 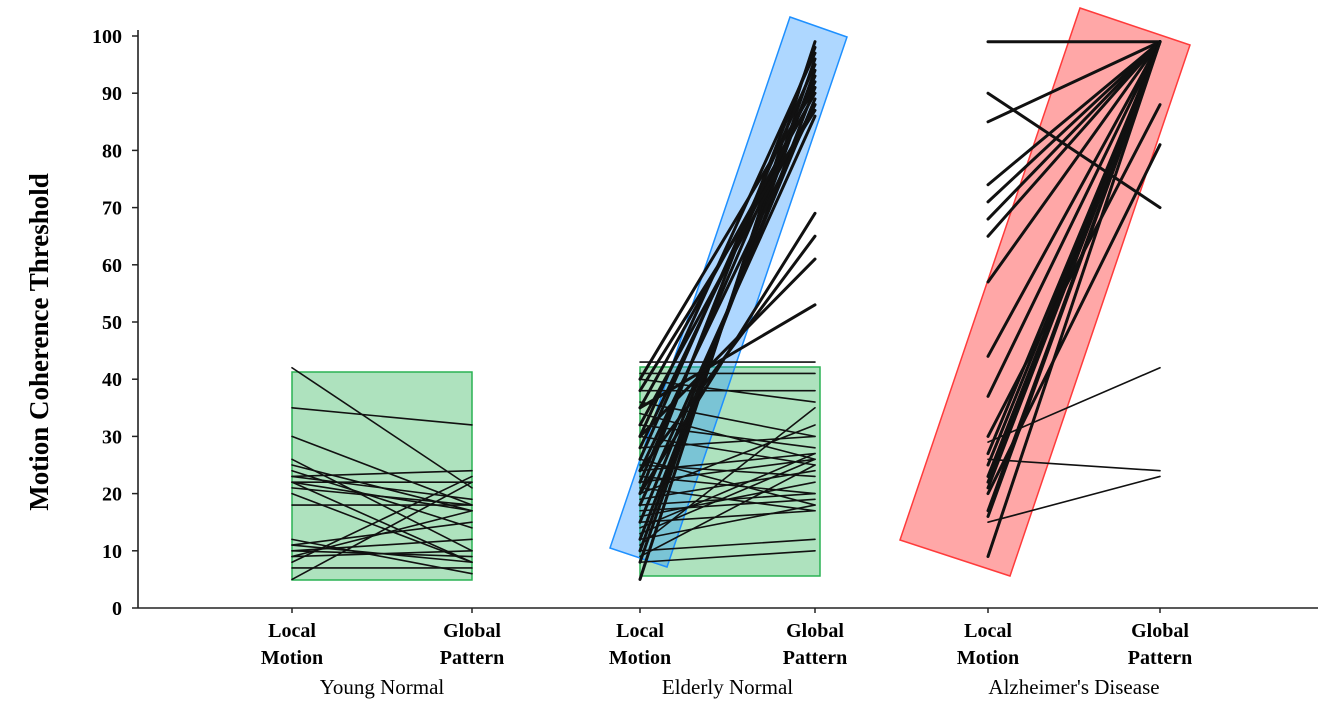 What do you see at coordinates (112, 495) in the screenshot?
I see `y-tick-label: 20` at bounding box center [112, 495].